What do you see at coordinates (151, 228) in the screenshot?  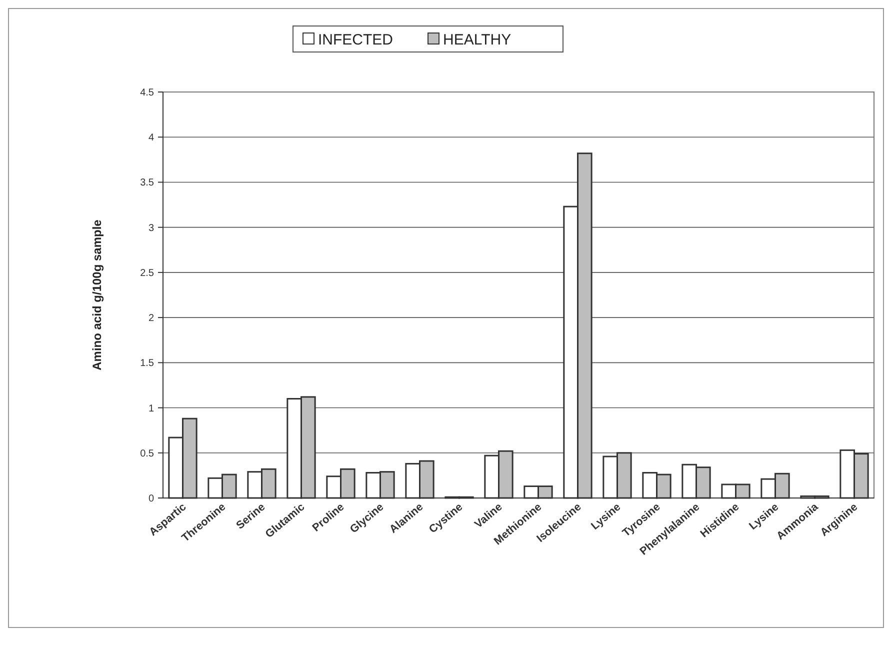 I see `y-tick-label: 3` at bounding box center [151, 228].